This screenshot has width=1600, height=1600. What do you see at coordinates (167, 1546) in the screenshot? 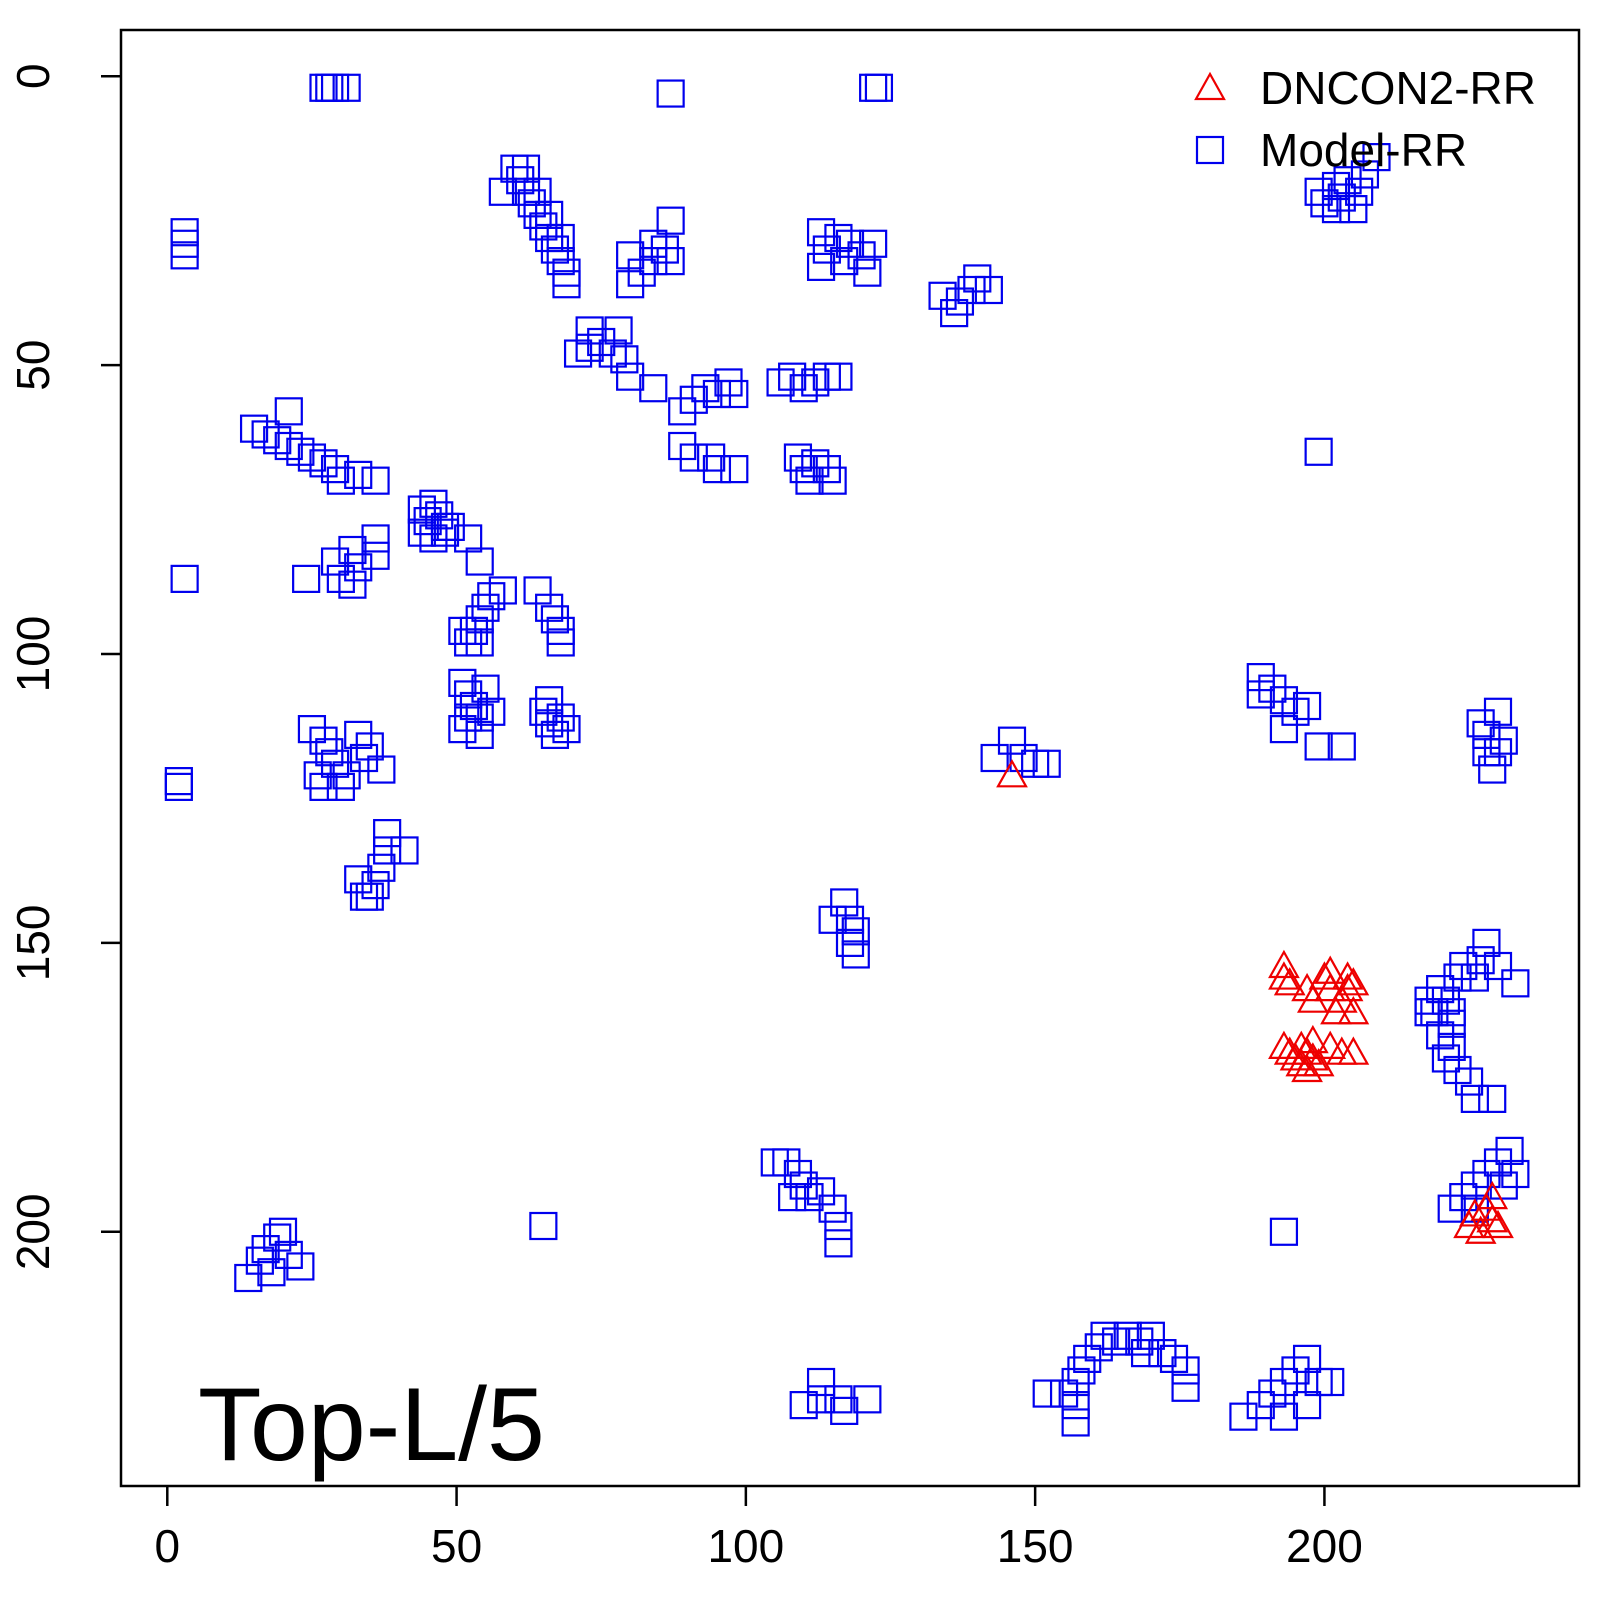
I see `x-tick-label: 0` at bounding box center [167, 1546].